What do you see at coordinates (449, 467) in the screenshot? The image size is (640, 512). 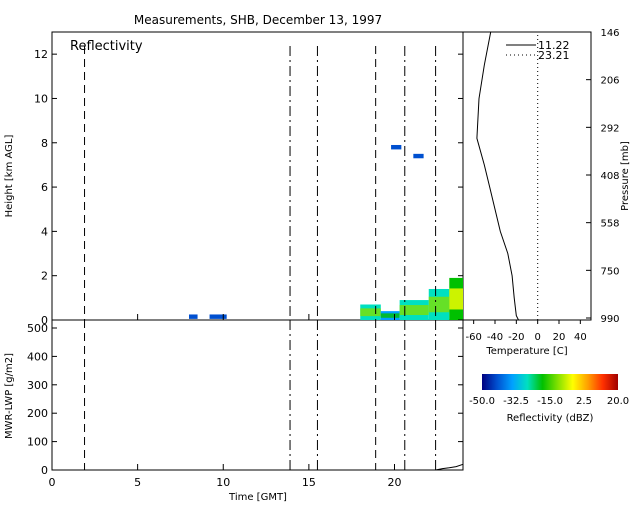 I see `lwp-series` at bounding box center [449, 467].